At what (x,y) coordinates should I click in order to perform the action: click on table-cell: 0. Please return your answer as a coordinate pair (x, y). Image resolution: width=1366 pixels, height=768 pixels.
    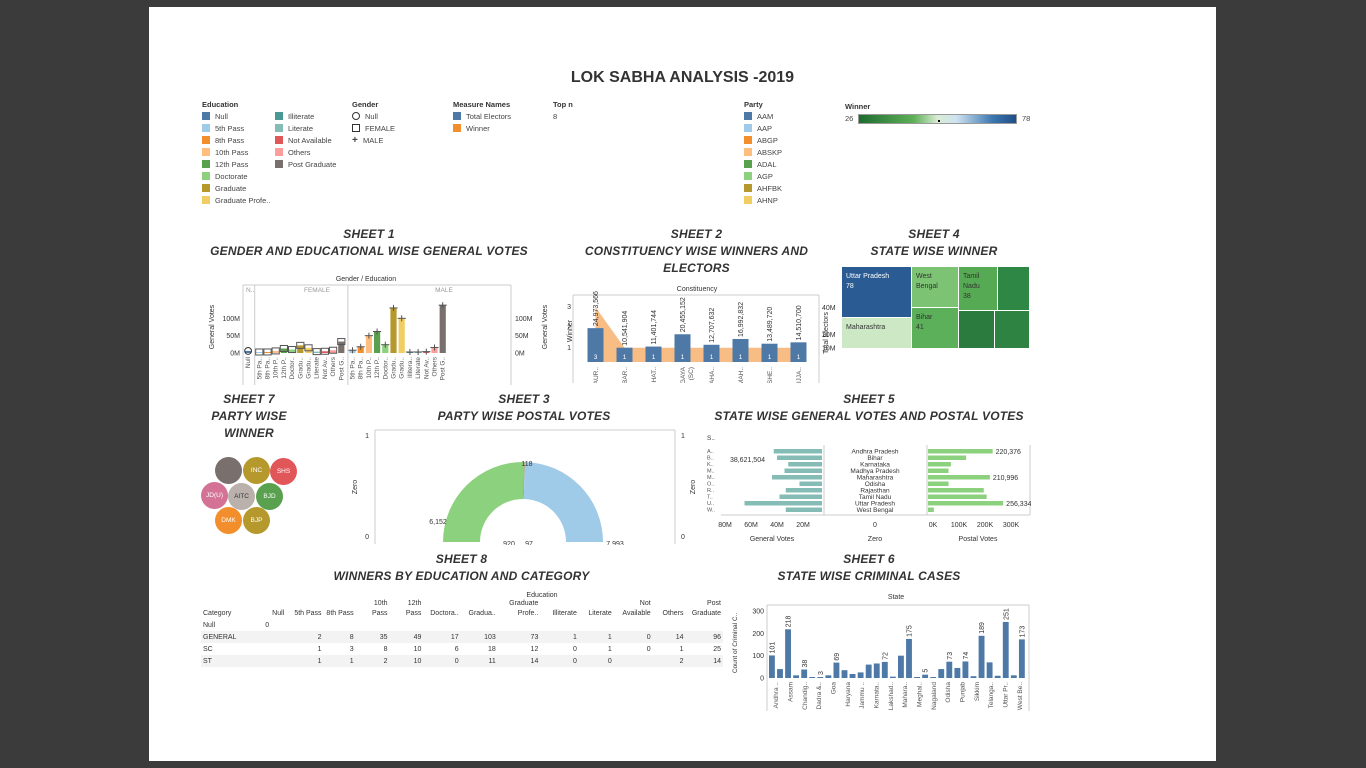
    Looking at the image, I should click on (596, 661).